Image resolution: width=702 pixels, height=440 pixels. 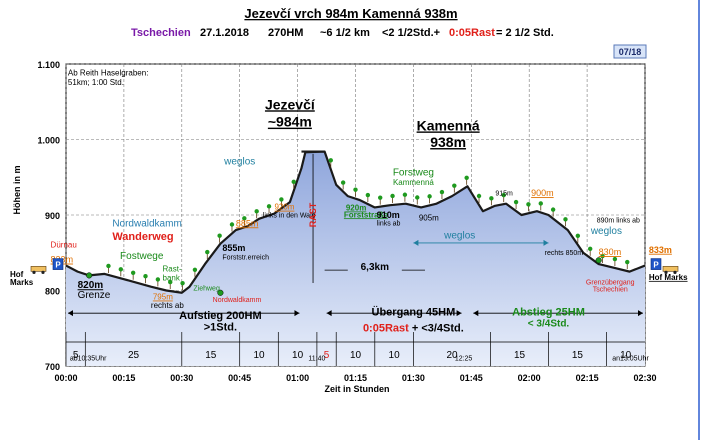 What do you see at coordinates (525, 33) in the screenshot?
I see `total-label: = 2 1/2 Std.` at bounding box center [525, 33].